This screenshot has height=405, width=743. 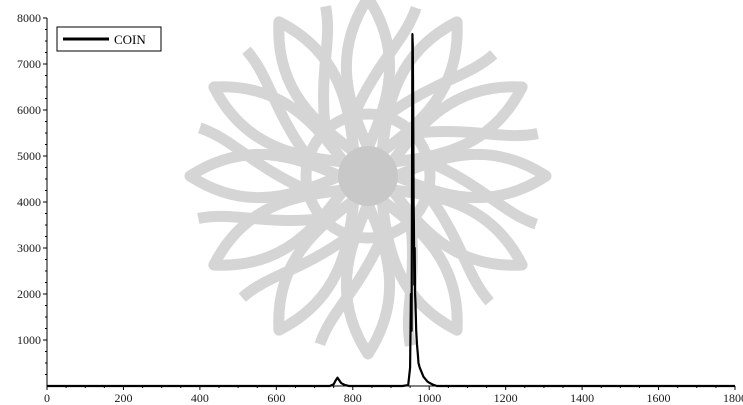 I want to click on x-tick-label: 1600, so click(x=659, y=398).